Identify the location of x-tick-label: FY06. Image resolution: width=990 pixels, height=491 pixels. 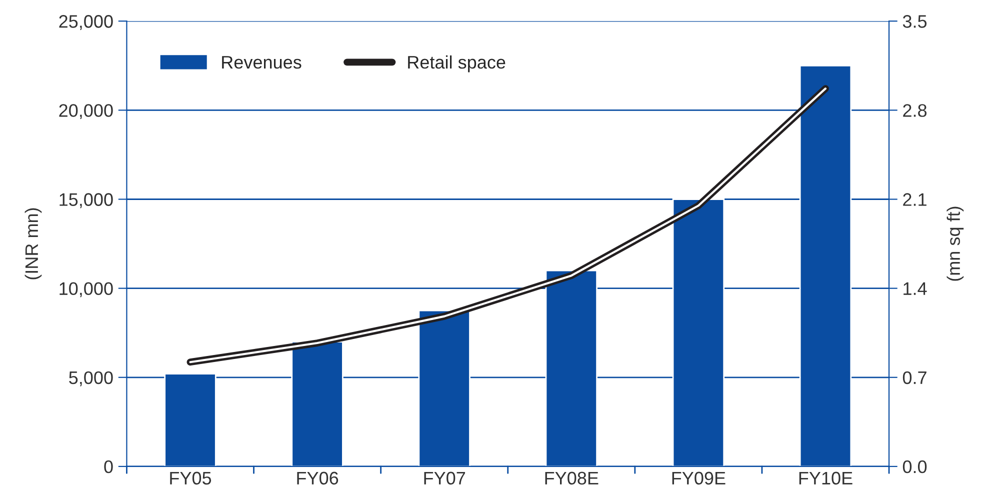
(317, 478).